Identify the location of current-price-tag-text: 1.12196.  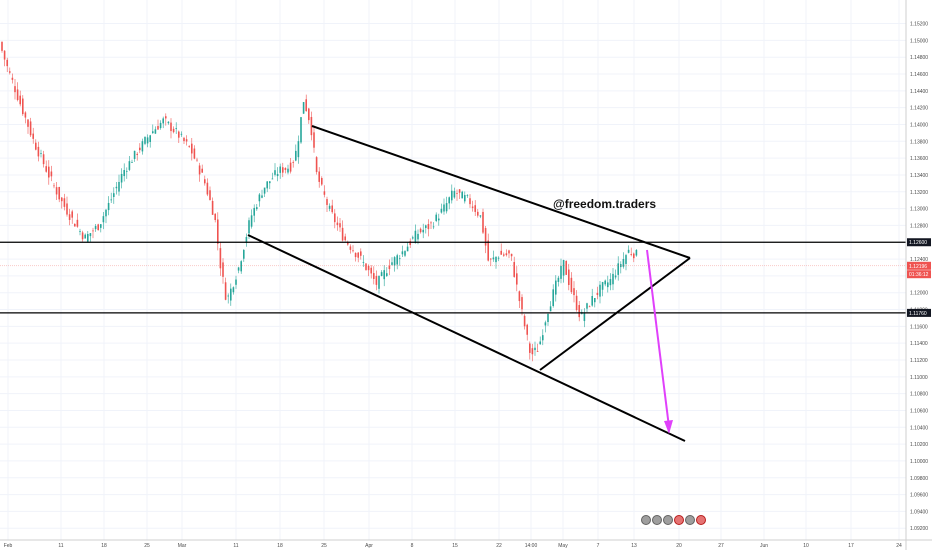
(918, 267).